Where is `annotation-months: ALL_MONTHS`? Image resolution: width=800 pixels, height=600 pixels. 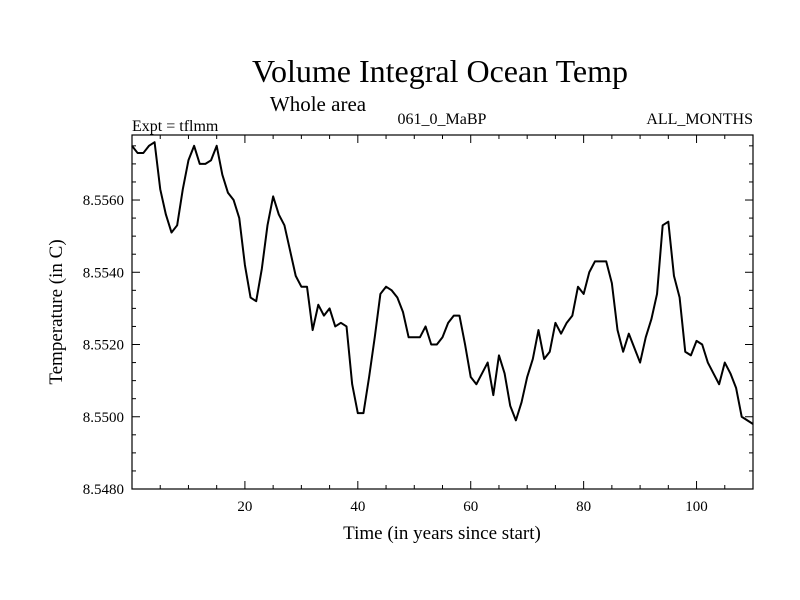 annotation-months: ALL_MONTHS is located at coordinates (699, 119).